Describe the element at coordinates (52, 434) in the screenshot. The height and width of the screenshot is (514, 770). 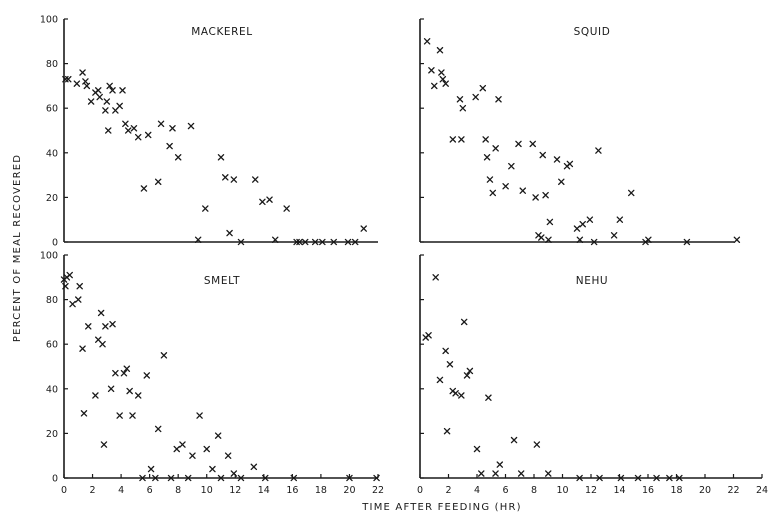
I see `y-tick-label: 20` at that location.